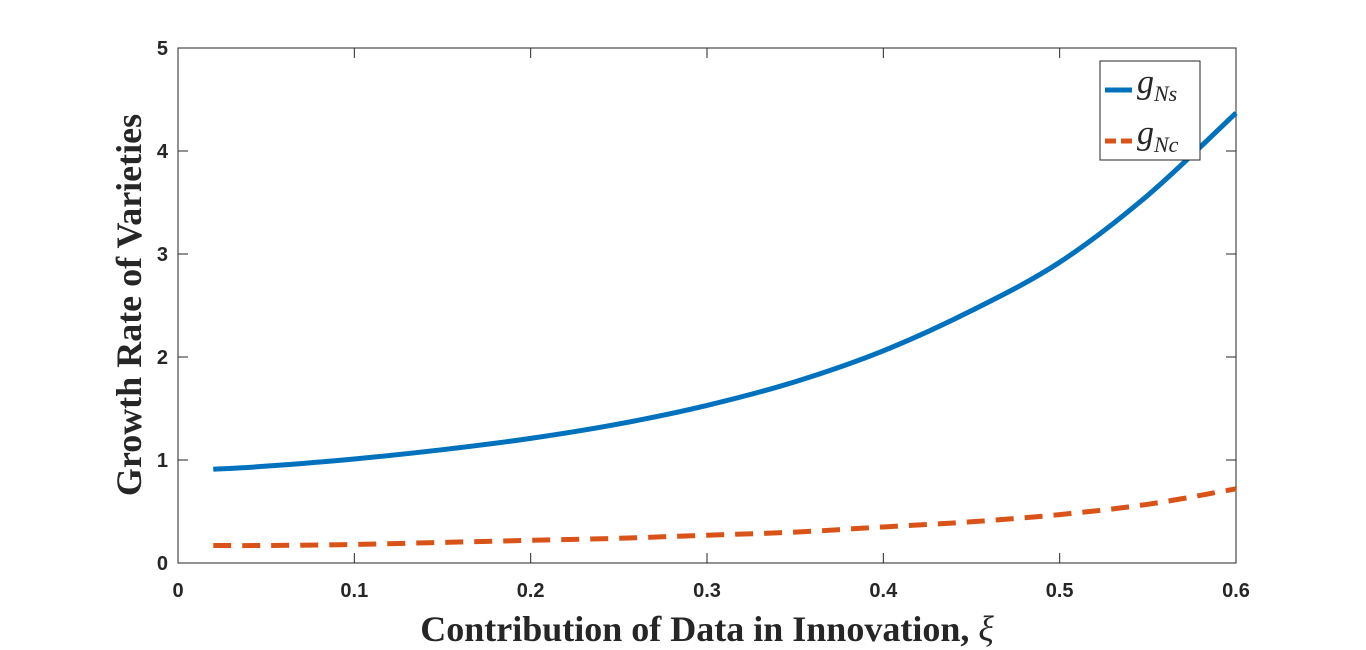  I want to click on x-tick-label: 0.6, so click(1236, 591).